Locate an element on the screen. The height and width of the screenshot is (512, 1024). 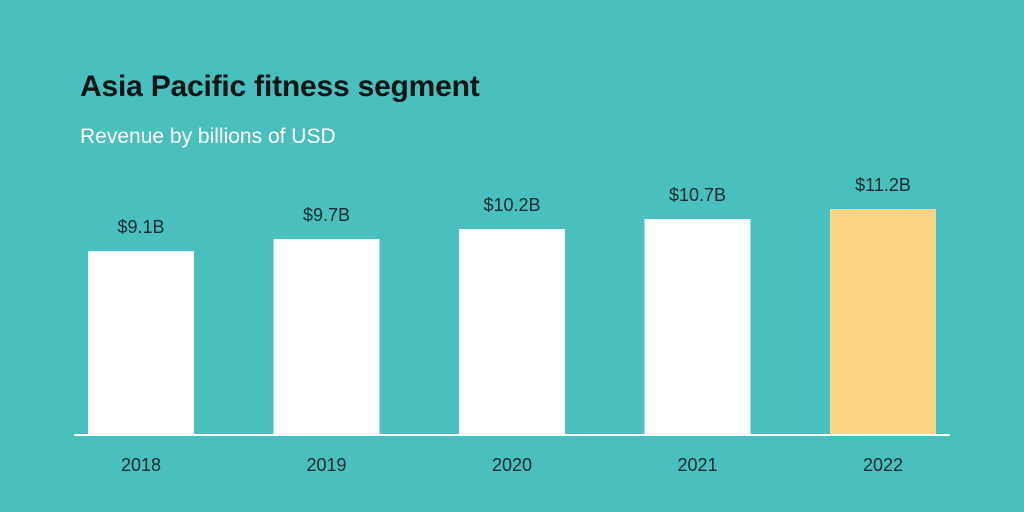
x-tick-label-2020: 2020 is located at coordinates (512, 465).